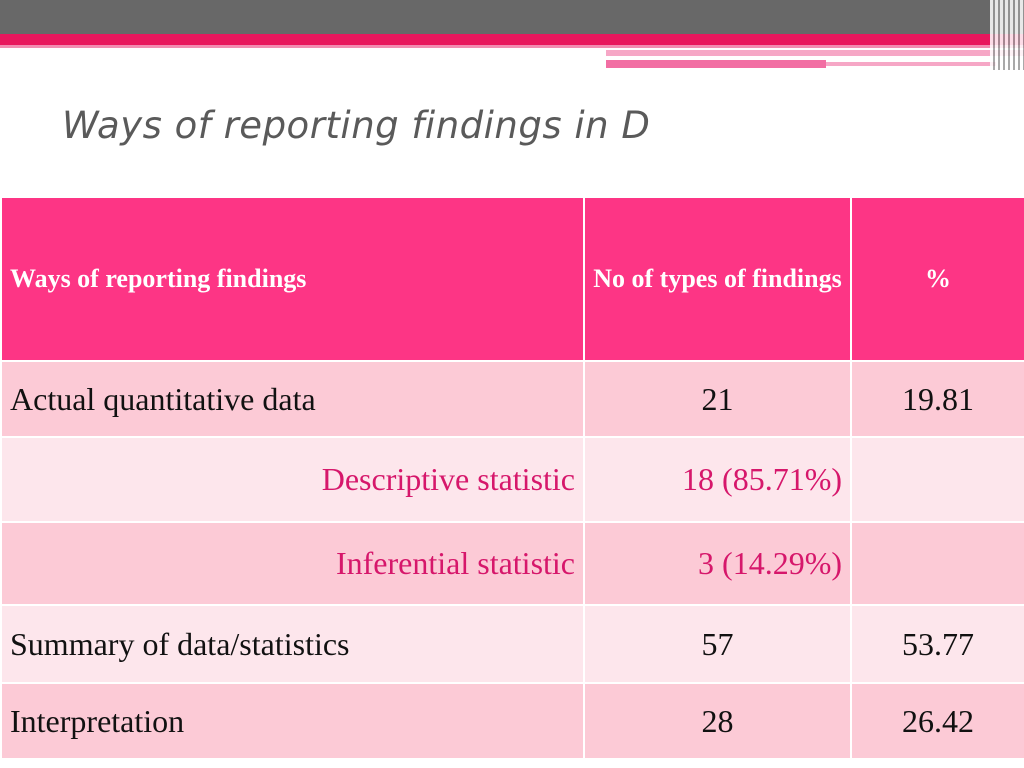 Image resolution: width=1024 pixels, height=768 pixels. I want to click on row-count: 3 (14.29%), so click(717, 563).